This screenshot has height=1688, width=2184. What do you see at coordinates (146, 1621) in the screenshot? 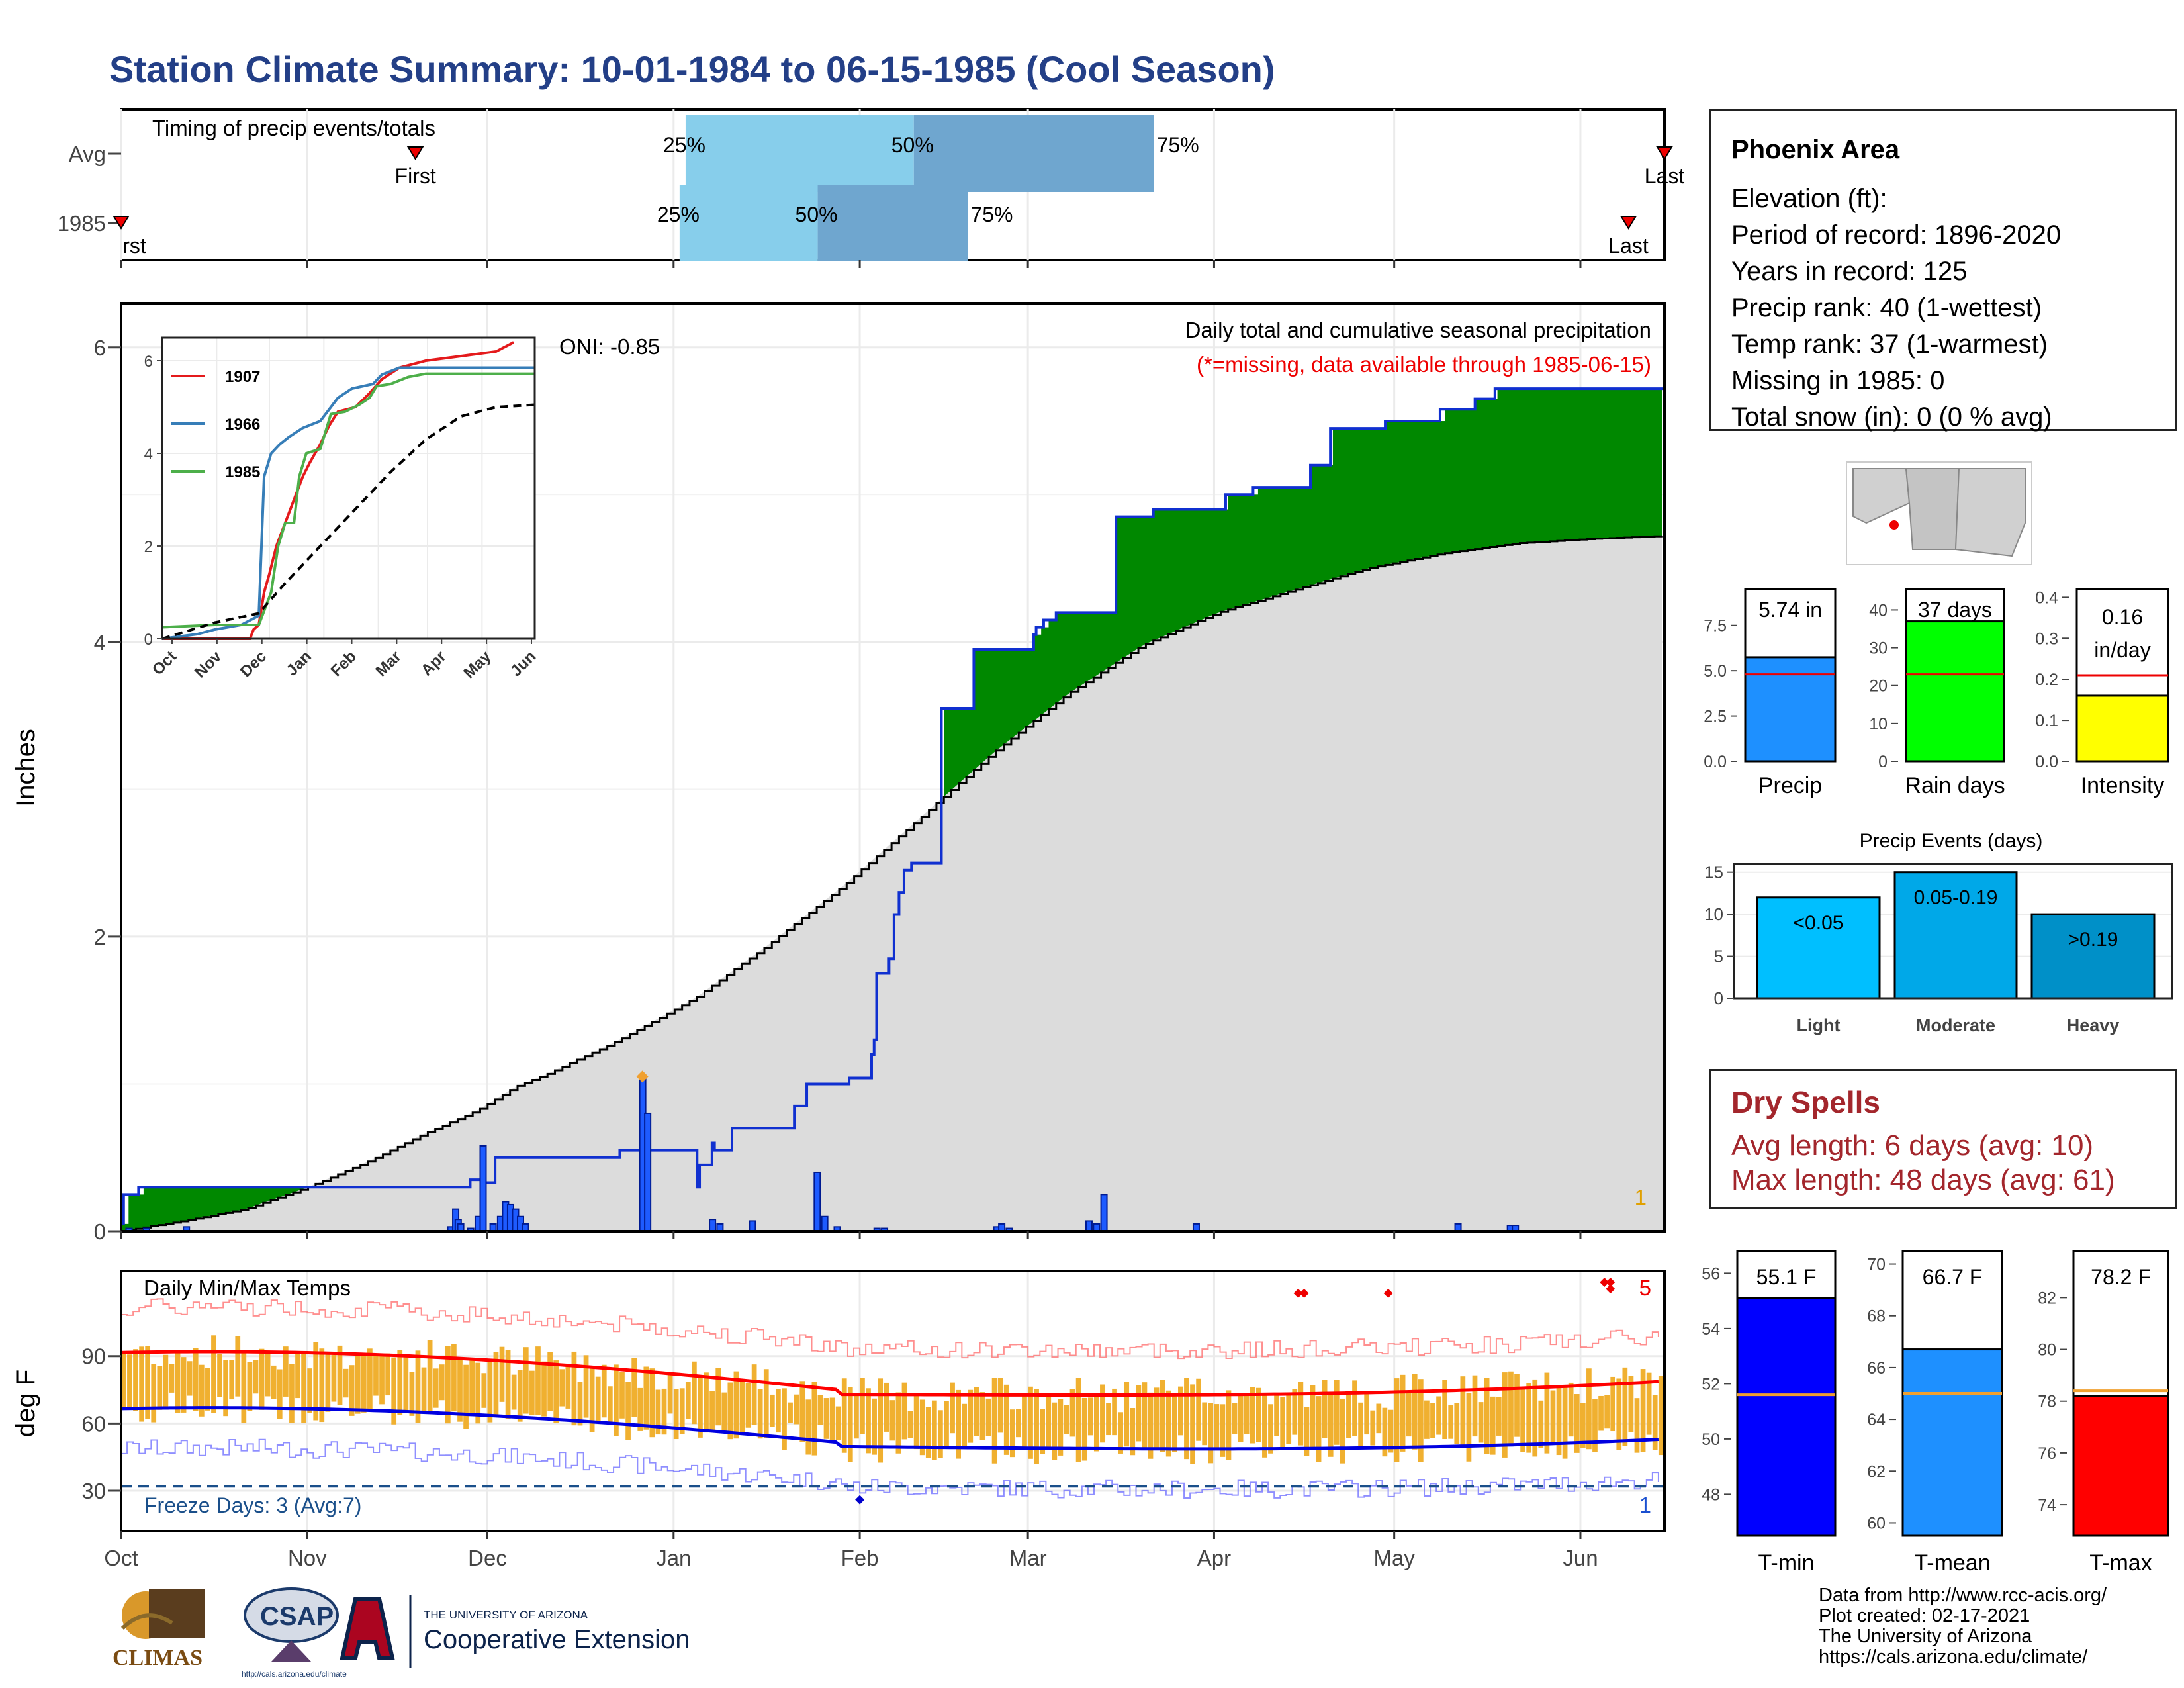
I see `climas-swoosh-icon` at bounding box center [146, 1621].